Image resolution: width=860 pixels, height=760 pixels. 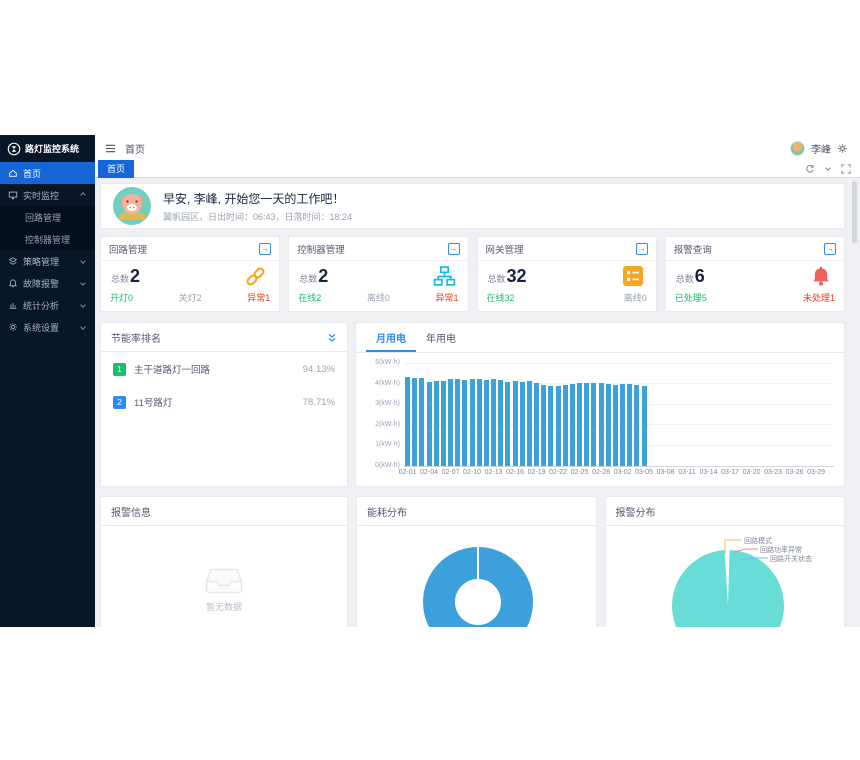 I want to click on ranking-row: 2 11号路灯 78.71%, so click(x=224, y=401).